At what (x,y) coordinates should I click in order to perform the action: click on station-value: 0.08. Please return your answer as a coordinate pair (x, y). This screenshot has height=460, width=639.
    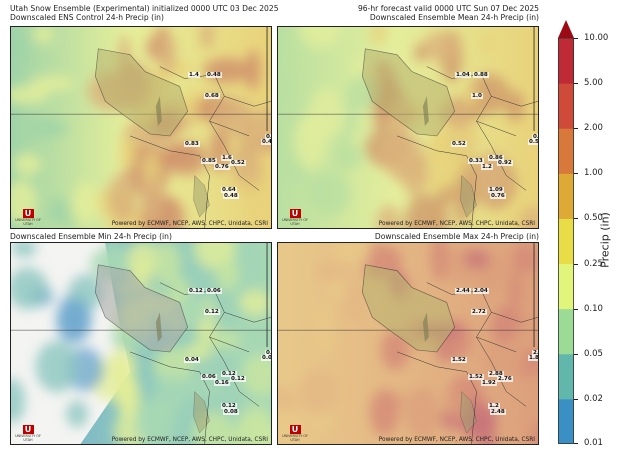
    Looking at the image, I should click on (231, 412).